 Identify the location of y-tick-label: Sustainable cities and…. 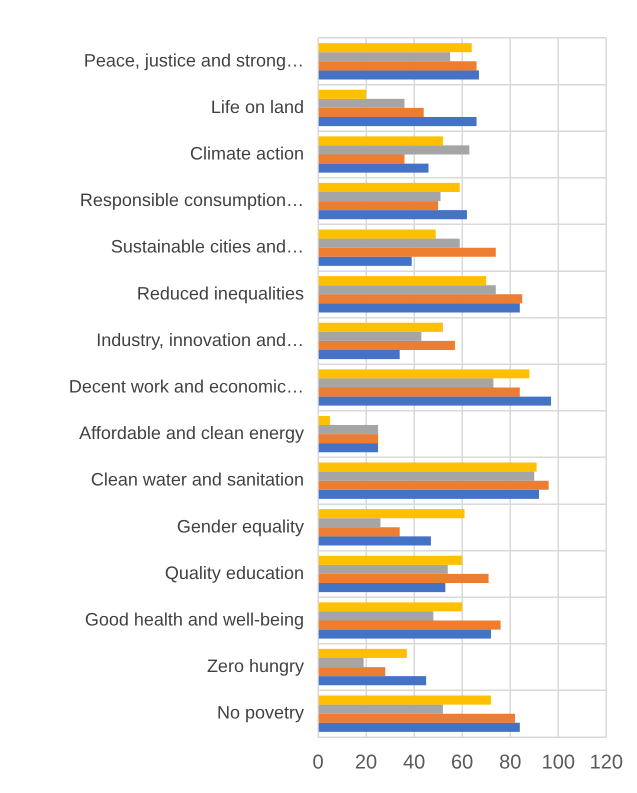
(207, 246).